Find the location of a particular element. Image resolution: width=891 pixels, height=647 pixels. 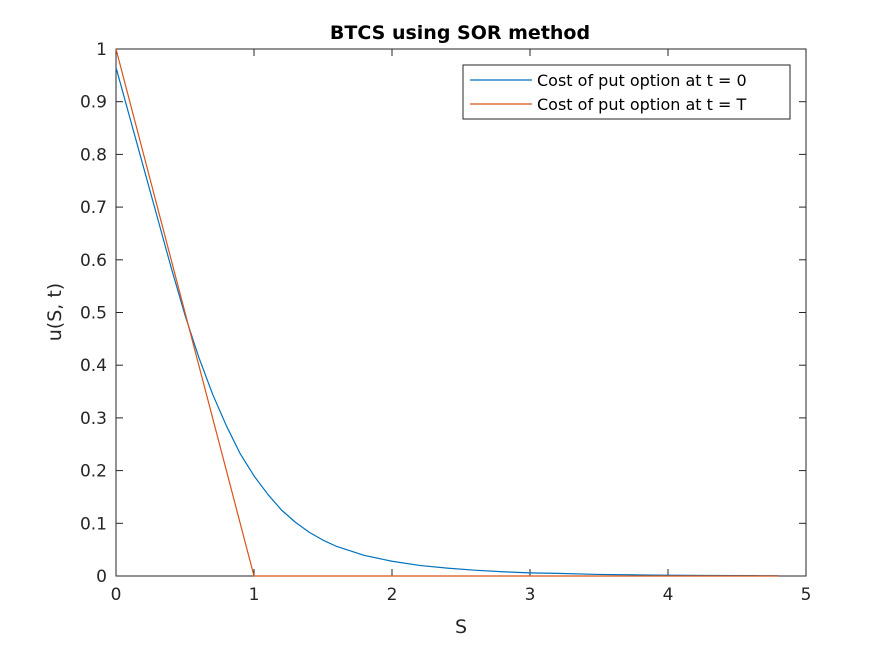

y-tick-label: 0.3 is located at coordinates (93, 419).